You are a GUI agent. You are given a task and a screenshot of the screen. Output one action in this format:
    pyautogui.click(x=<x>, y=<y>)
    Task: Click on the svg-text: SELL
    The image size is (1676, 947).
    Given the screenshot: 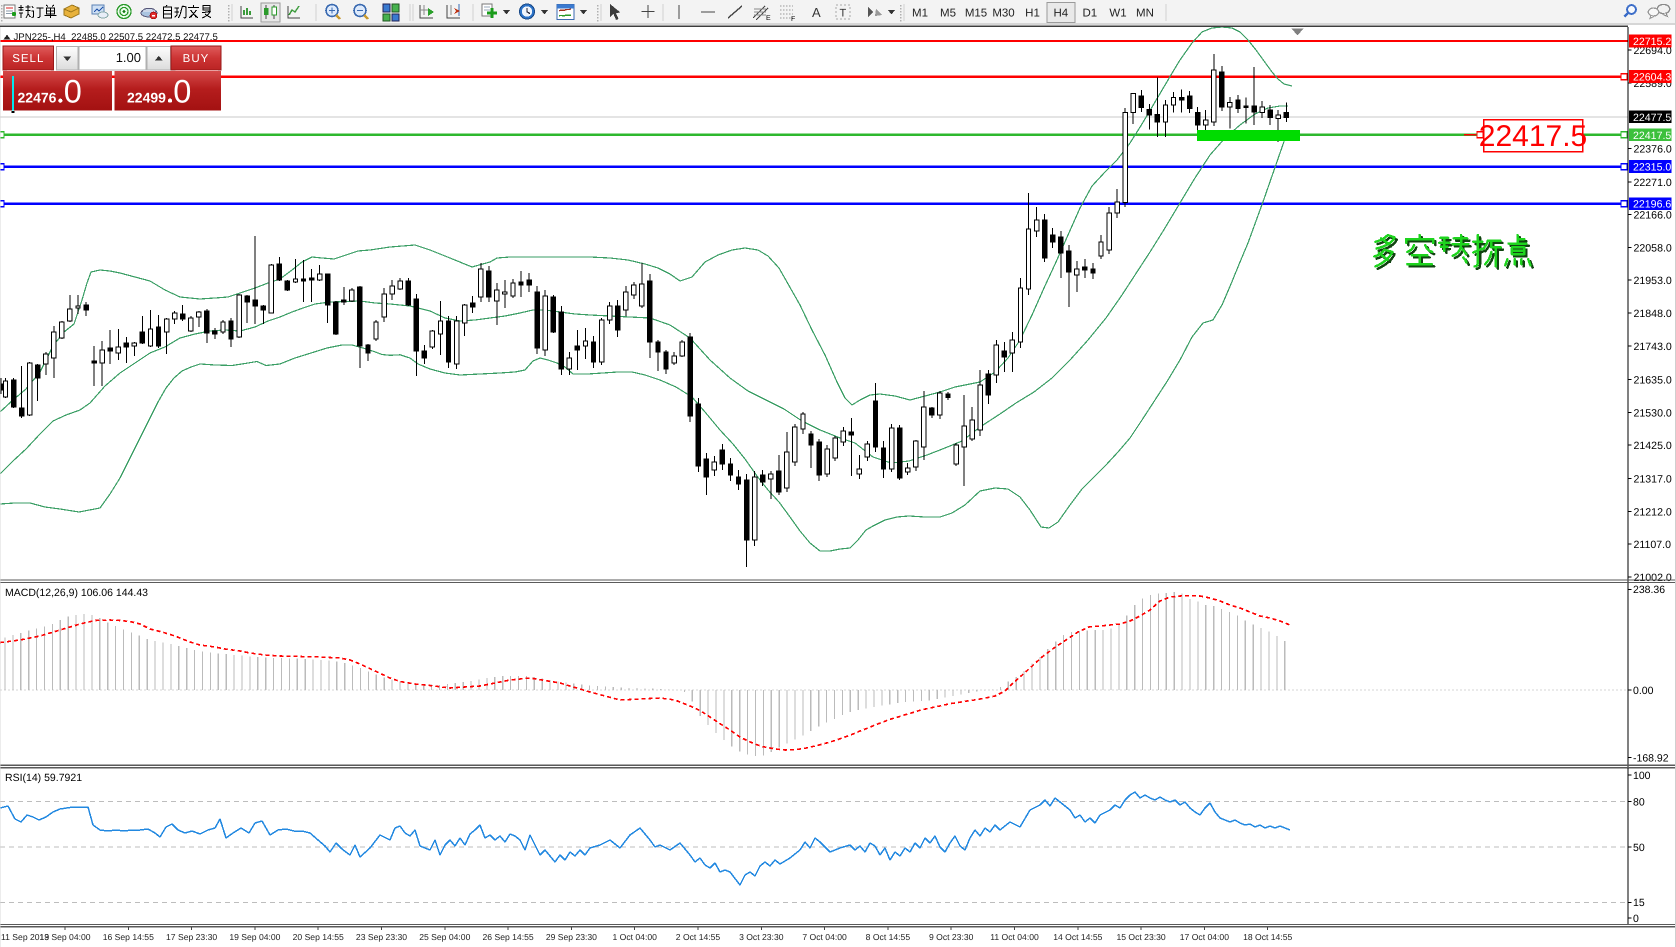 What is the action you would take?
    pyautogui.click(x=28, y=59)
    